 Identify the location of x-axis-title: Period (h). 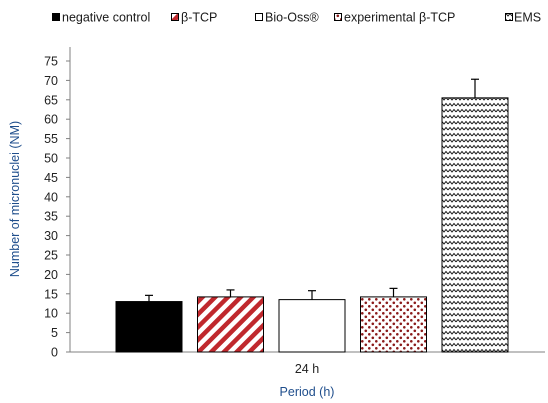
(307, 392).